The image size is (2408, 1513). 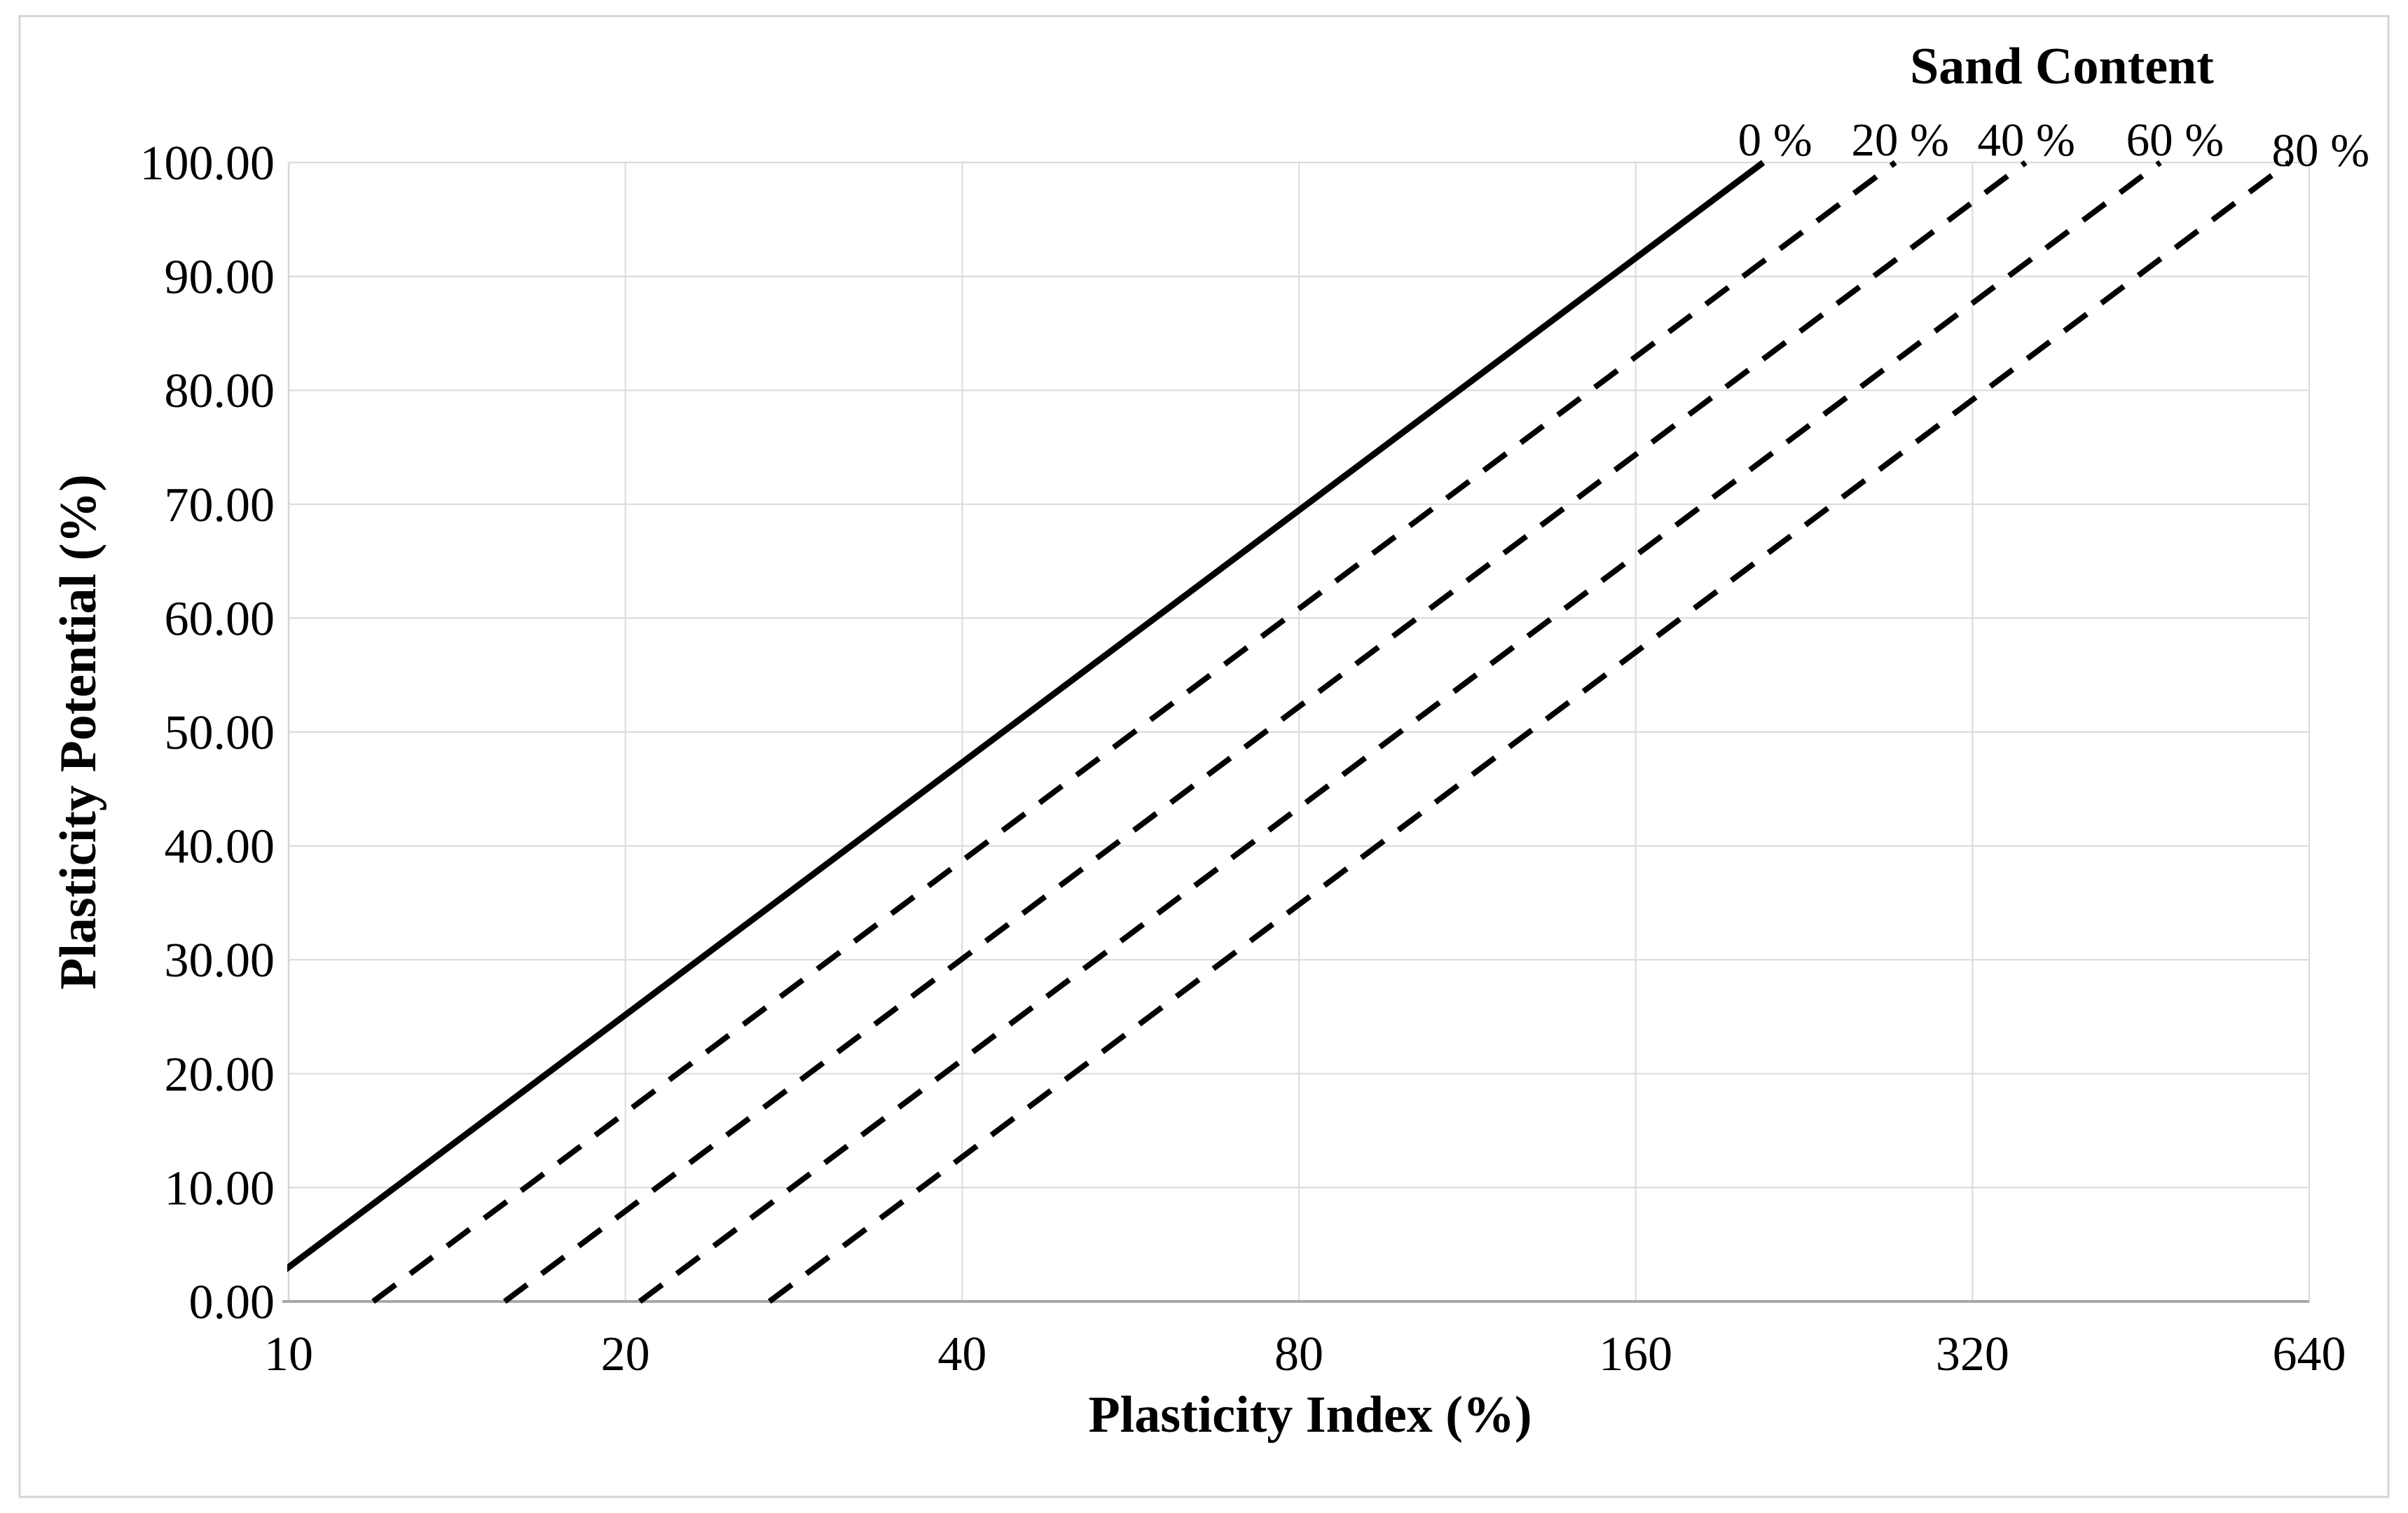 What do you see at coordinates (220, 847) in the screenshot?
I see `y-tick-label: 40.00` at bounding box center [220, 847].